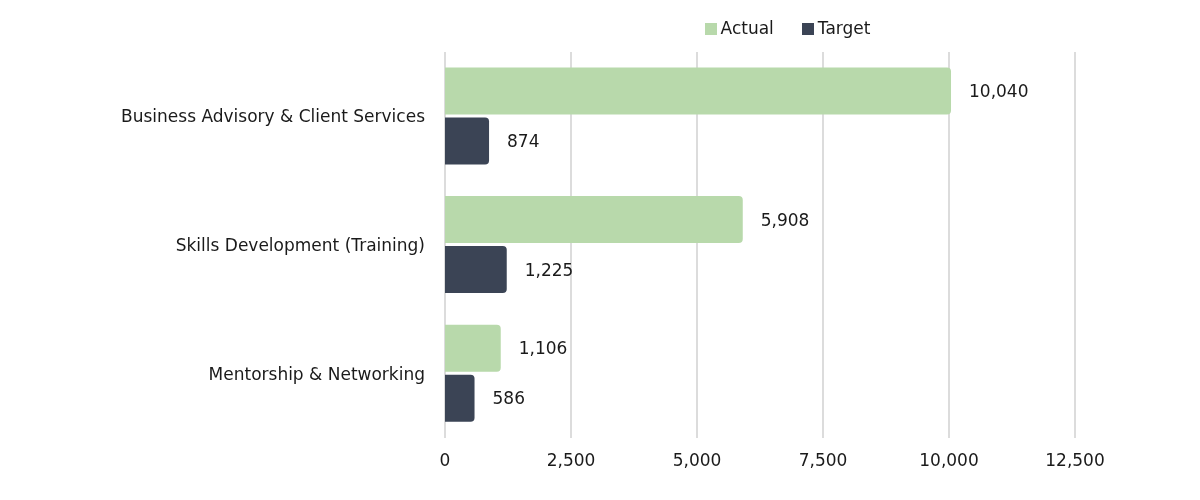 This screenshot has height=500, width=1200. What do you see at coordinates (747, 28) in the screenshot?
I see `legend-label: Actual` at bounding box center [747, 28].